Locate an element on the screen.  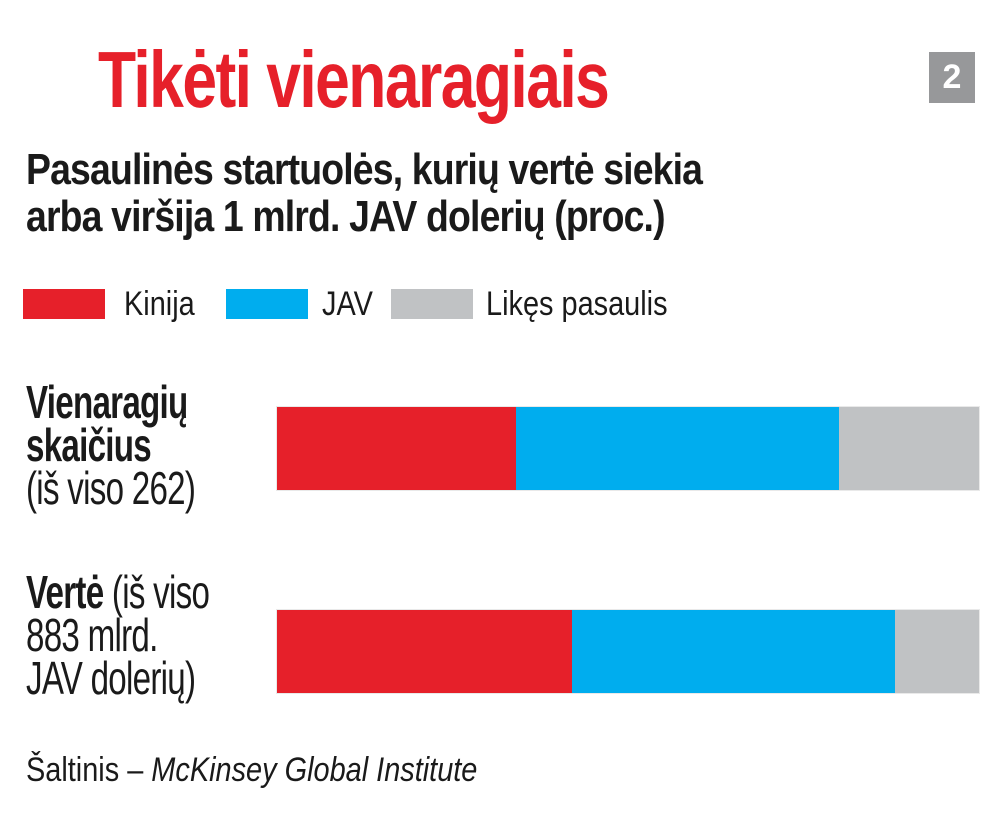
source-line: Šaltinis – McKinsey Global Institute is located at coordinates (251, 770).